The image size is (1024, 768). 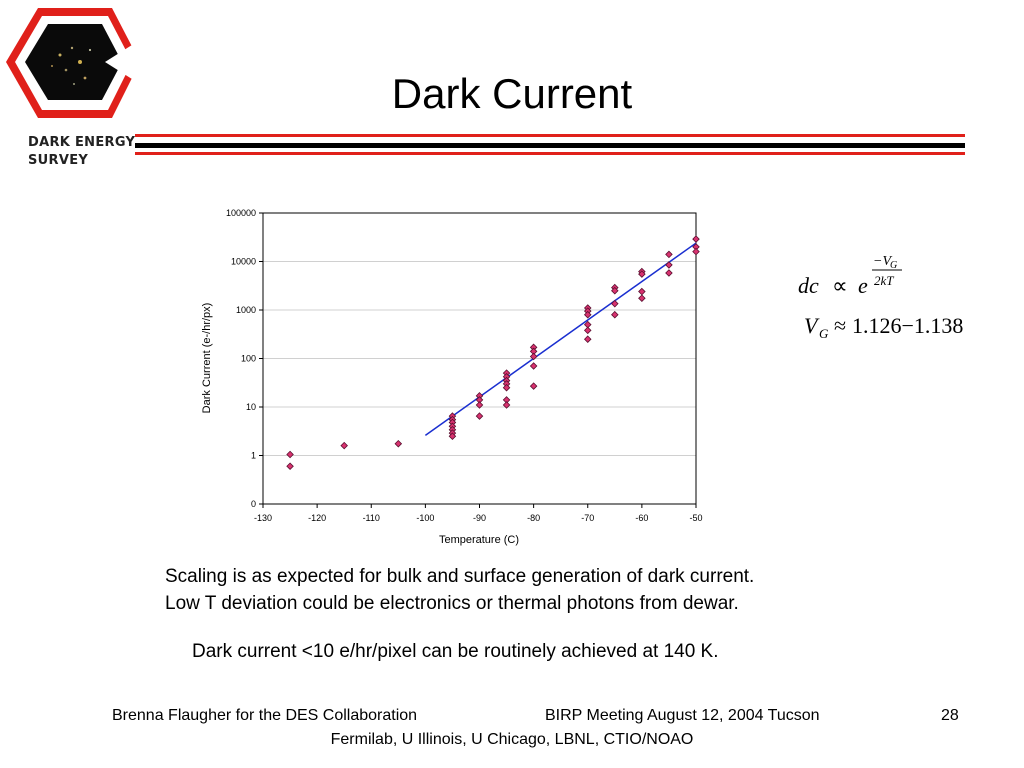 I want to click on dark-current-formula: dc ∝ e −V G 2kT V G ≈ 1.126−1.138, so click(x=880, y=297).